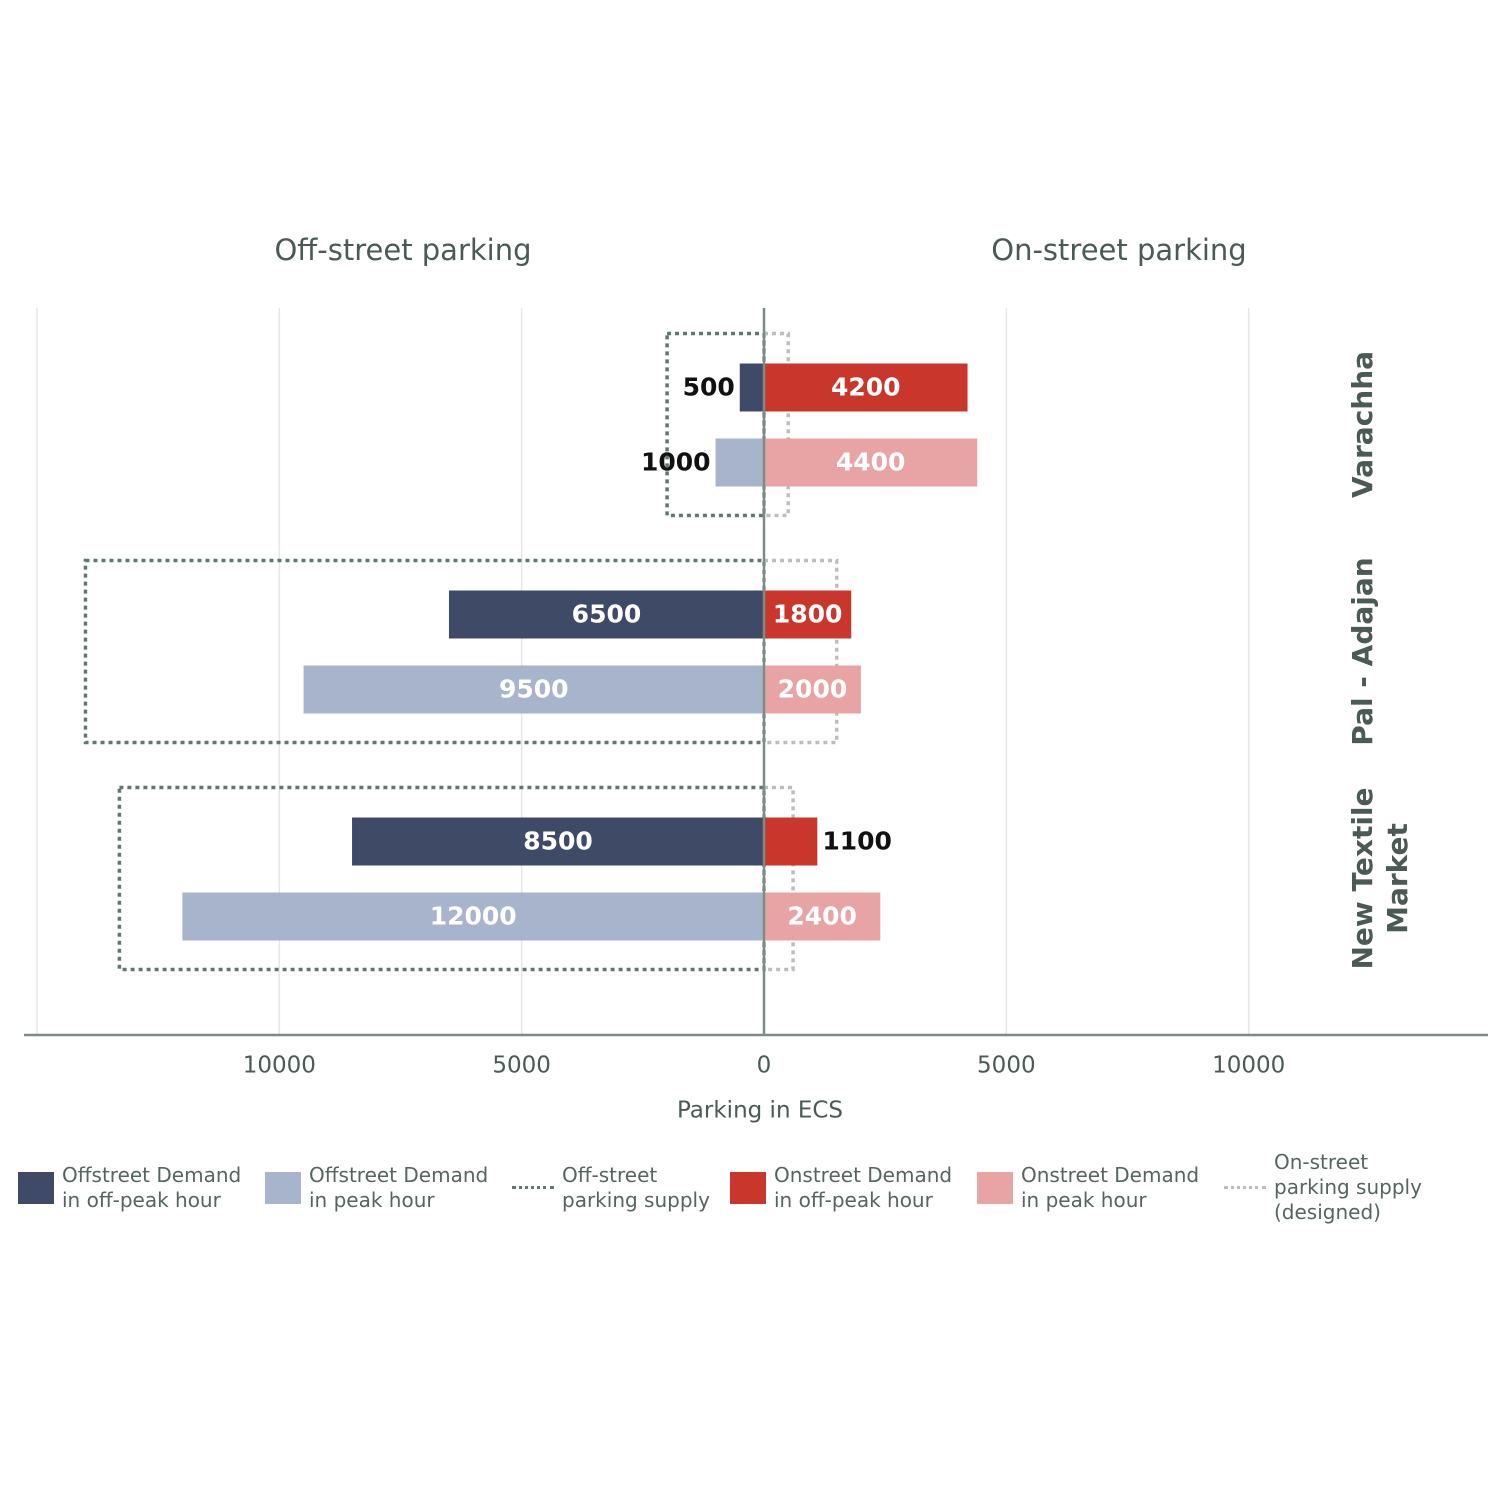 The image size is (1500, 1500). I want to click on legend-label: Offstreet Demand in off-peak hour, so click(152, 1187).